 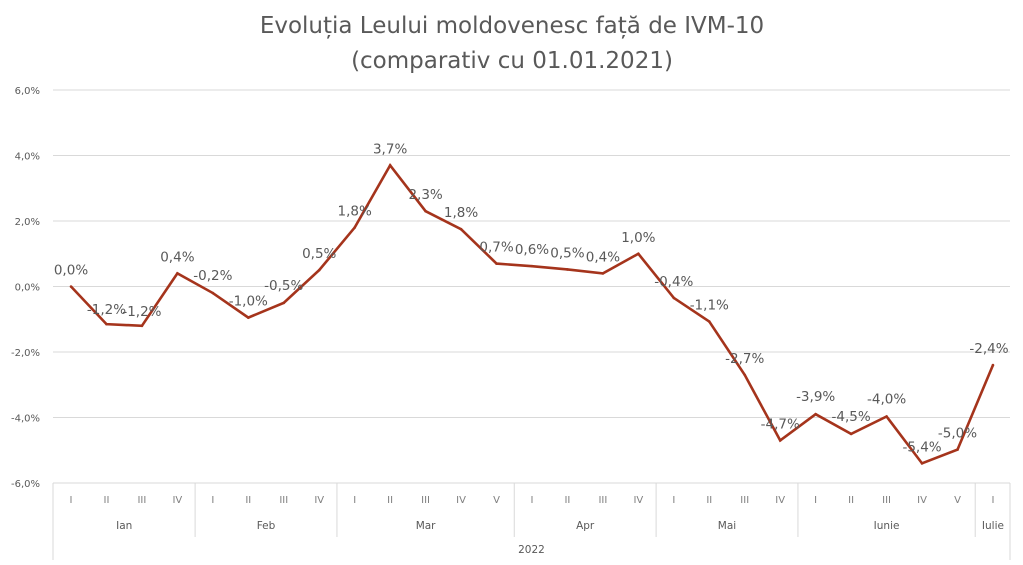 I want to click on y-tick-label: 2,0%, so click(x=27, y=222).